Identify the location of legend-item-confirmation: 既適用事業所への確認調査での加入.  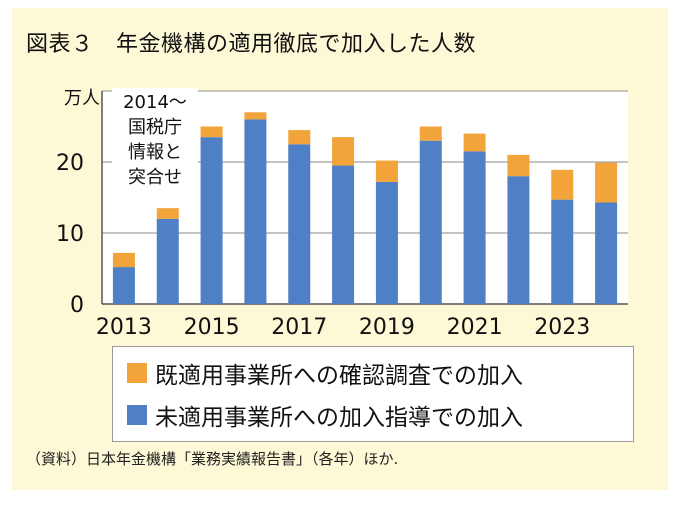
(325, 373).